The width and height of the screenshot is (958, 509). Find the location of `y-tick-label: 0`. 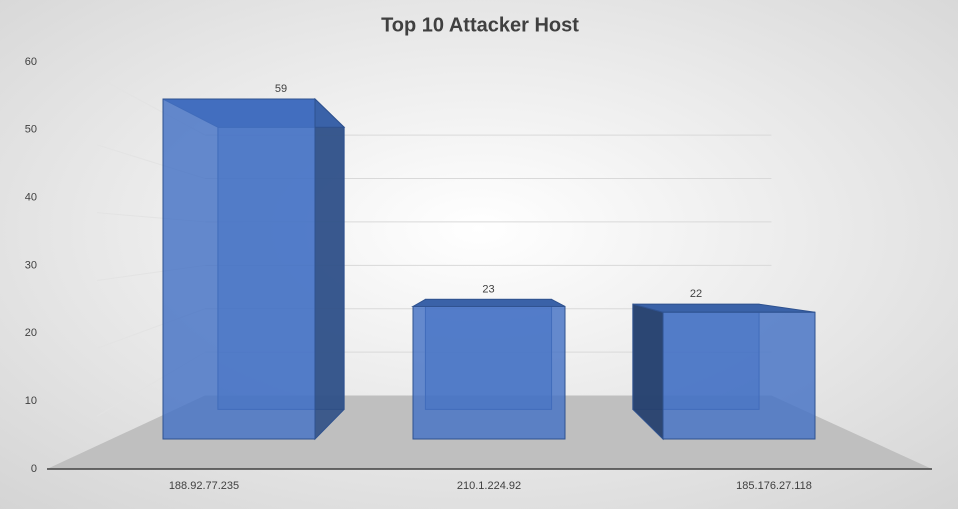

y-tick-label: 0 is located at coordinates (34, 469).